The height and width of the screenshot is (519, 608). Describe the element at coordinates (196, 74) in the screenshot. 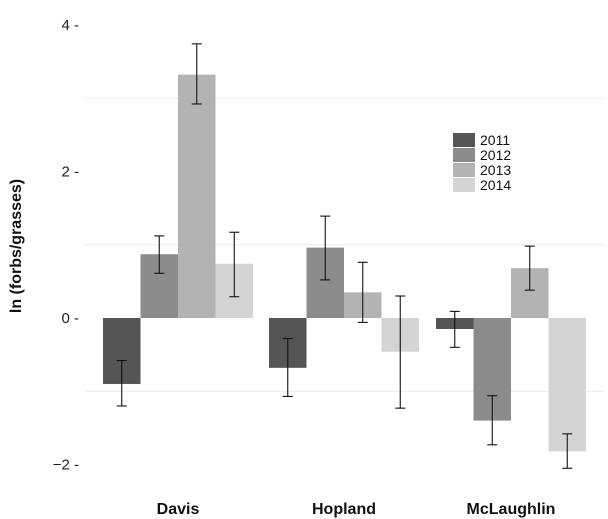

I see `error-bar-2013-davis` at that location.